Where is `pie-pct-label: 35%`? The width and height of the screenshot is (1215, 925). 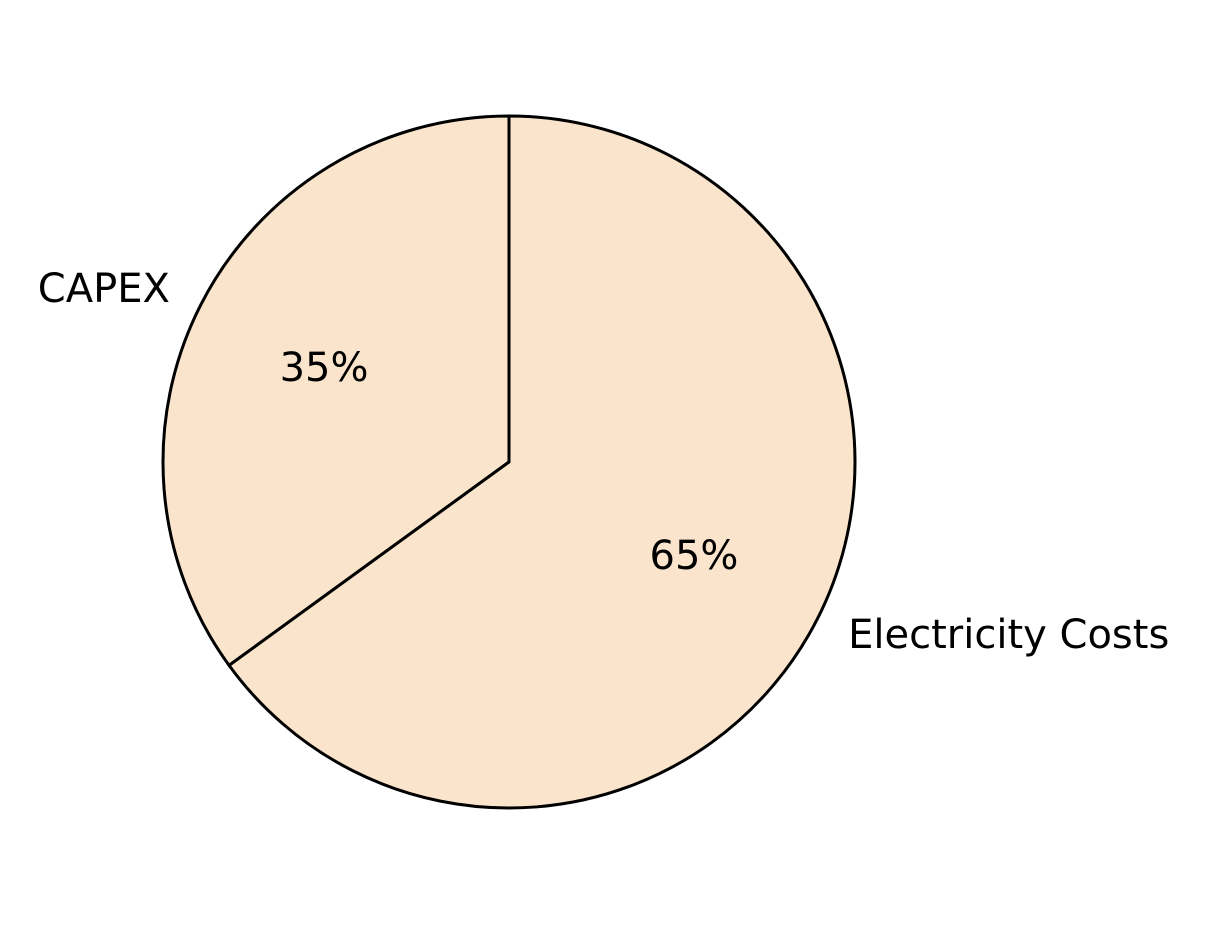 pie-pct-label: 35% is located at coordinates (324, 368).